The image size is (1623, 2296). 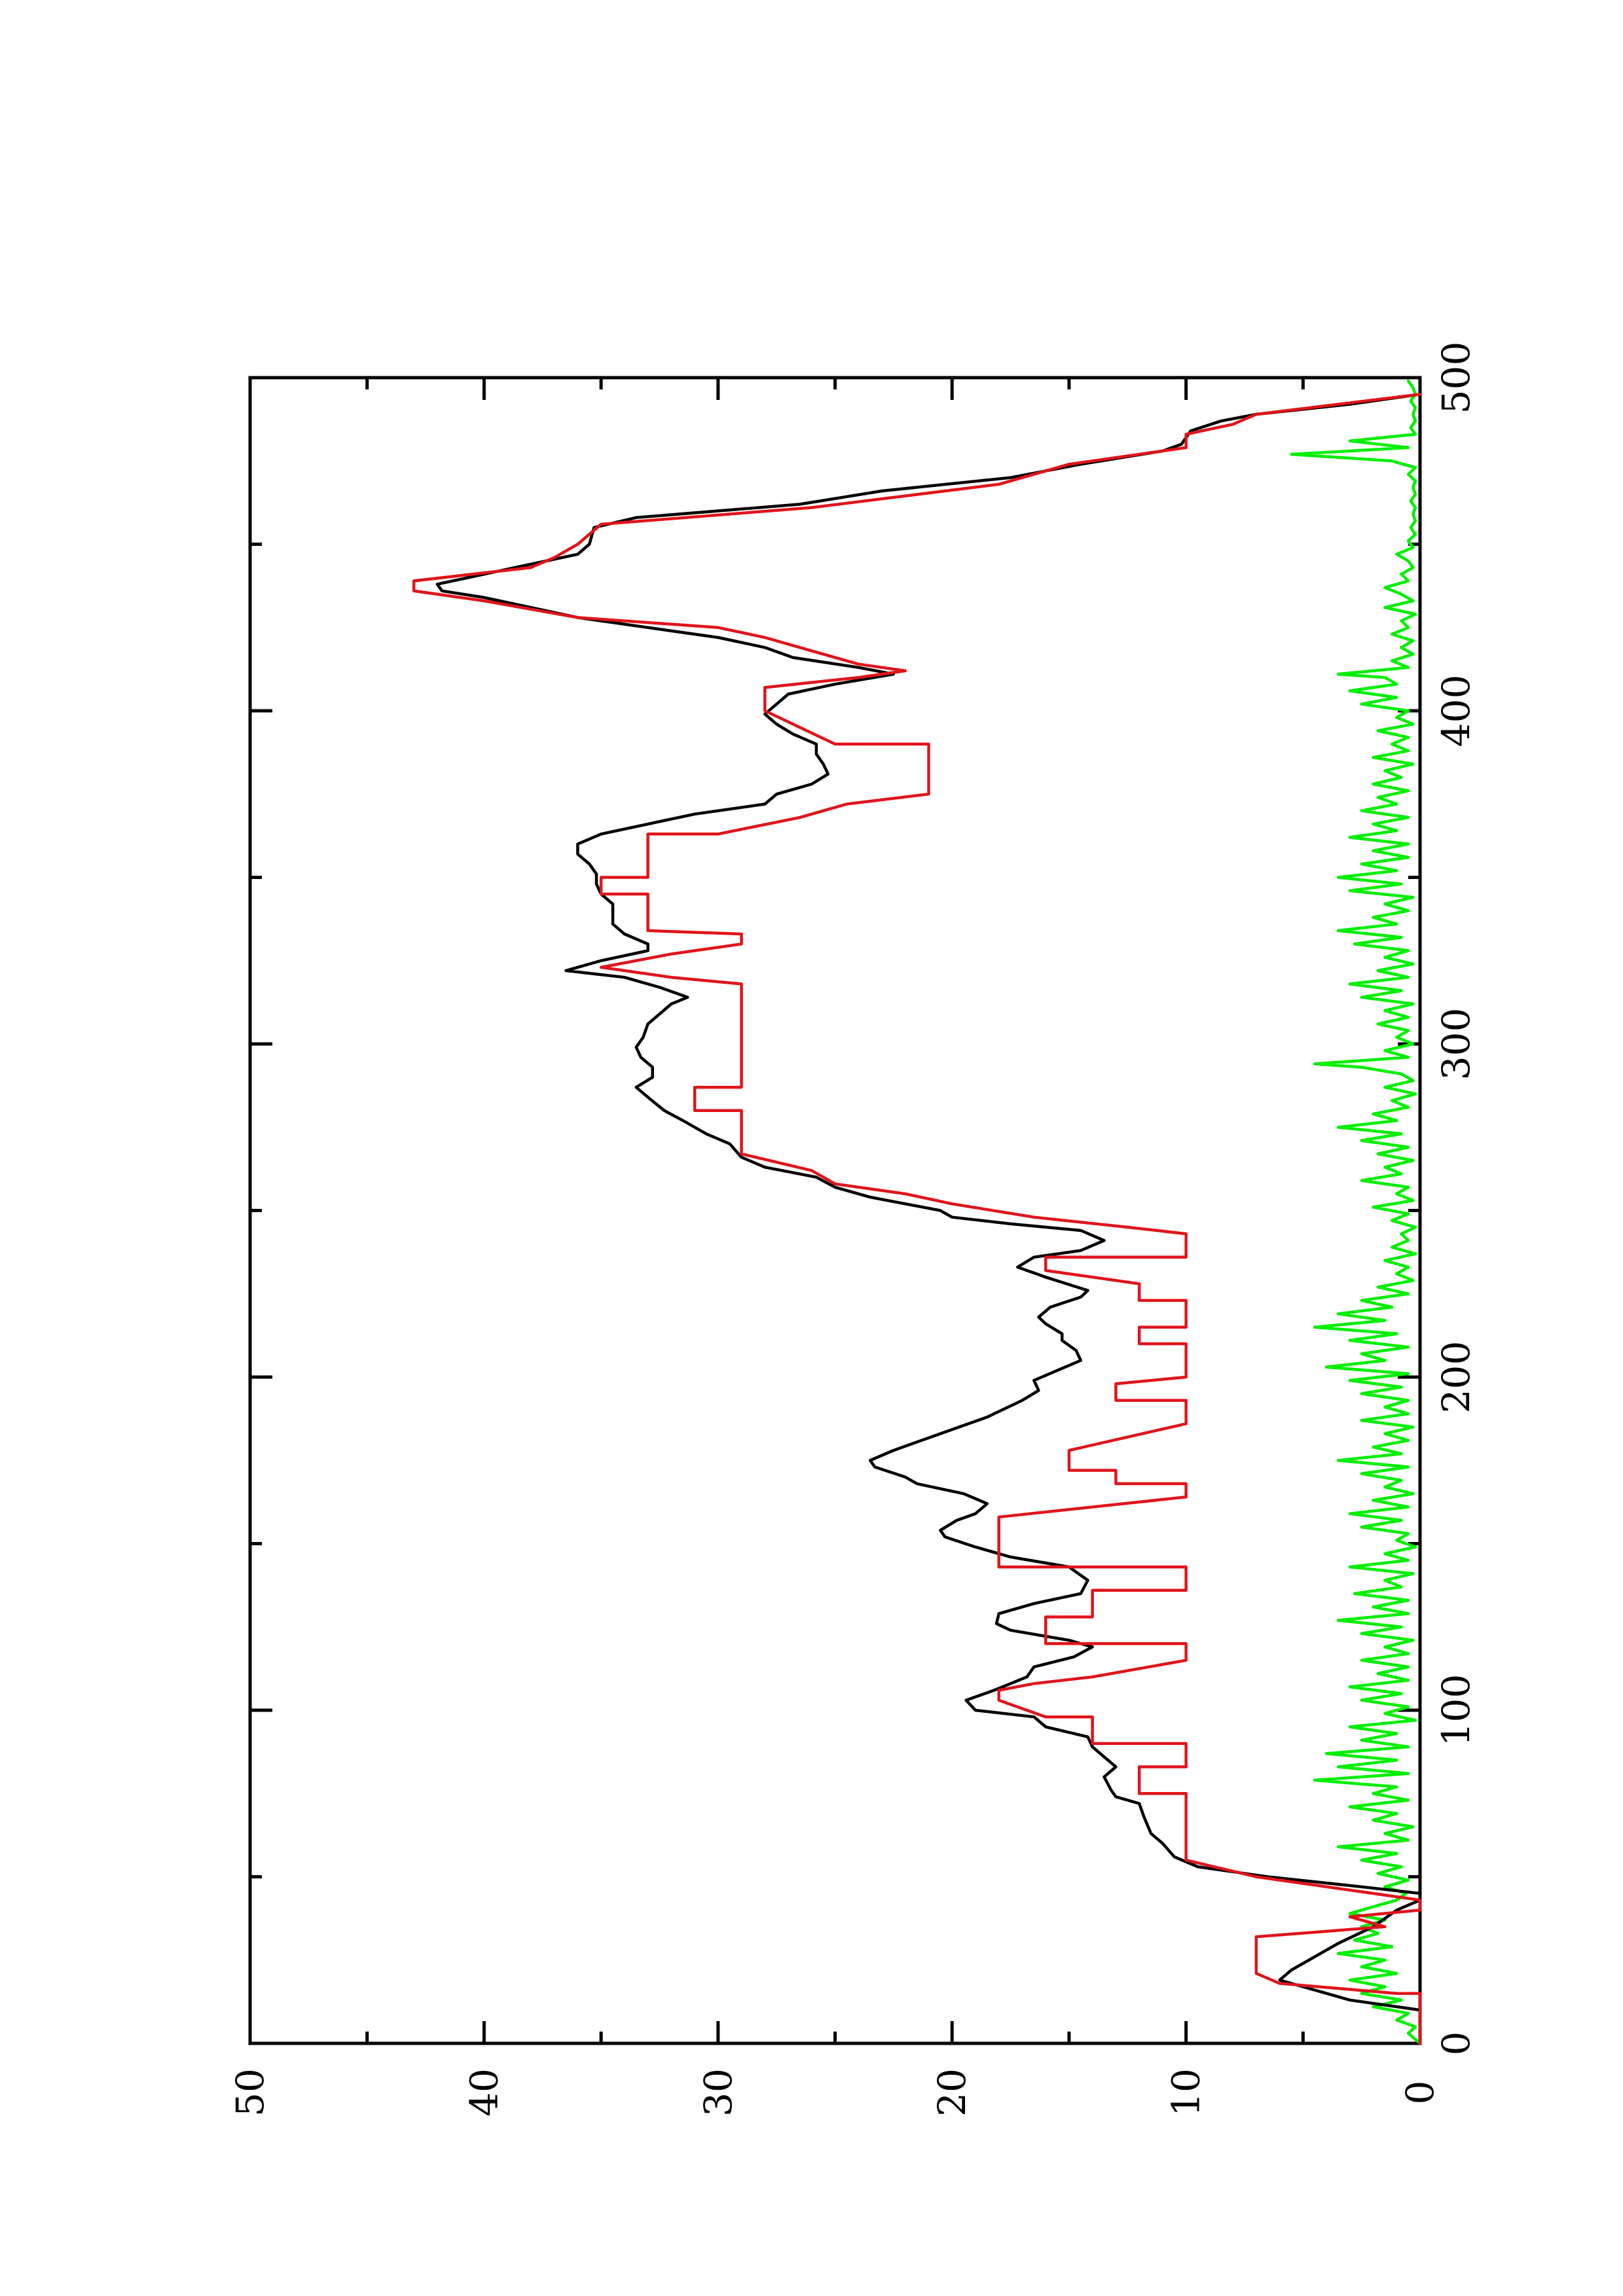 What do you see at coordinates (1456, 1044) in the screenshot?
I see `x-tick-label: 300` at bounding box center [1456, 1044].